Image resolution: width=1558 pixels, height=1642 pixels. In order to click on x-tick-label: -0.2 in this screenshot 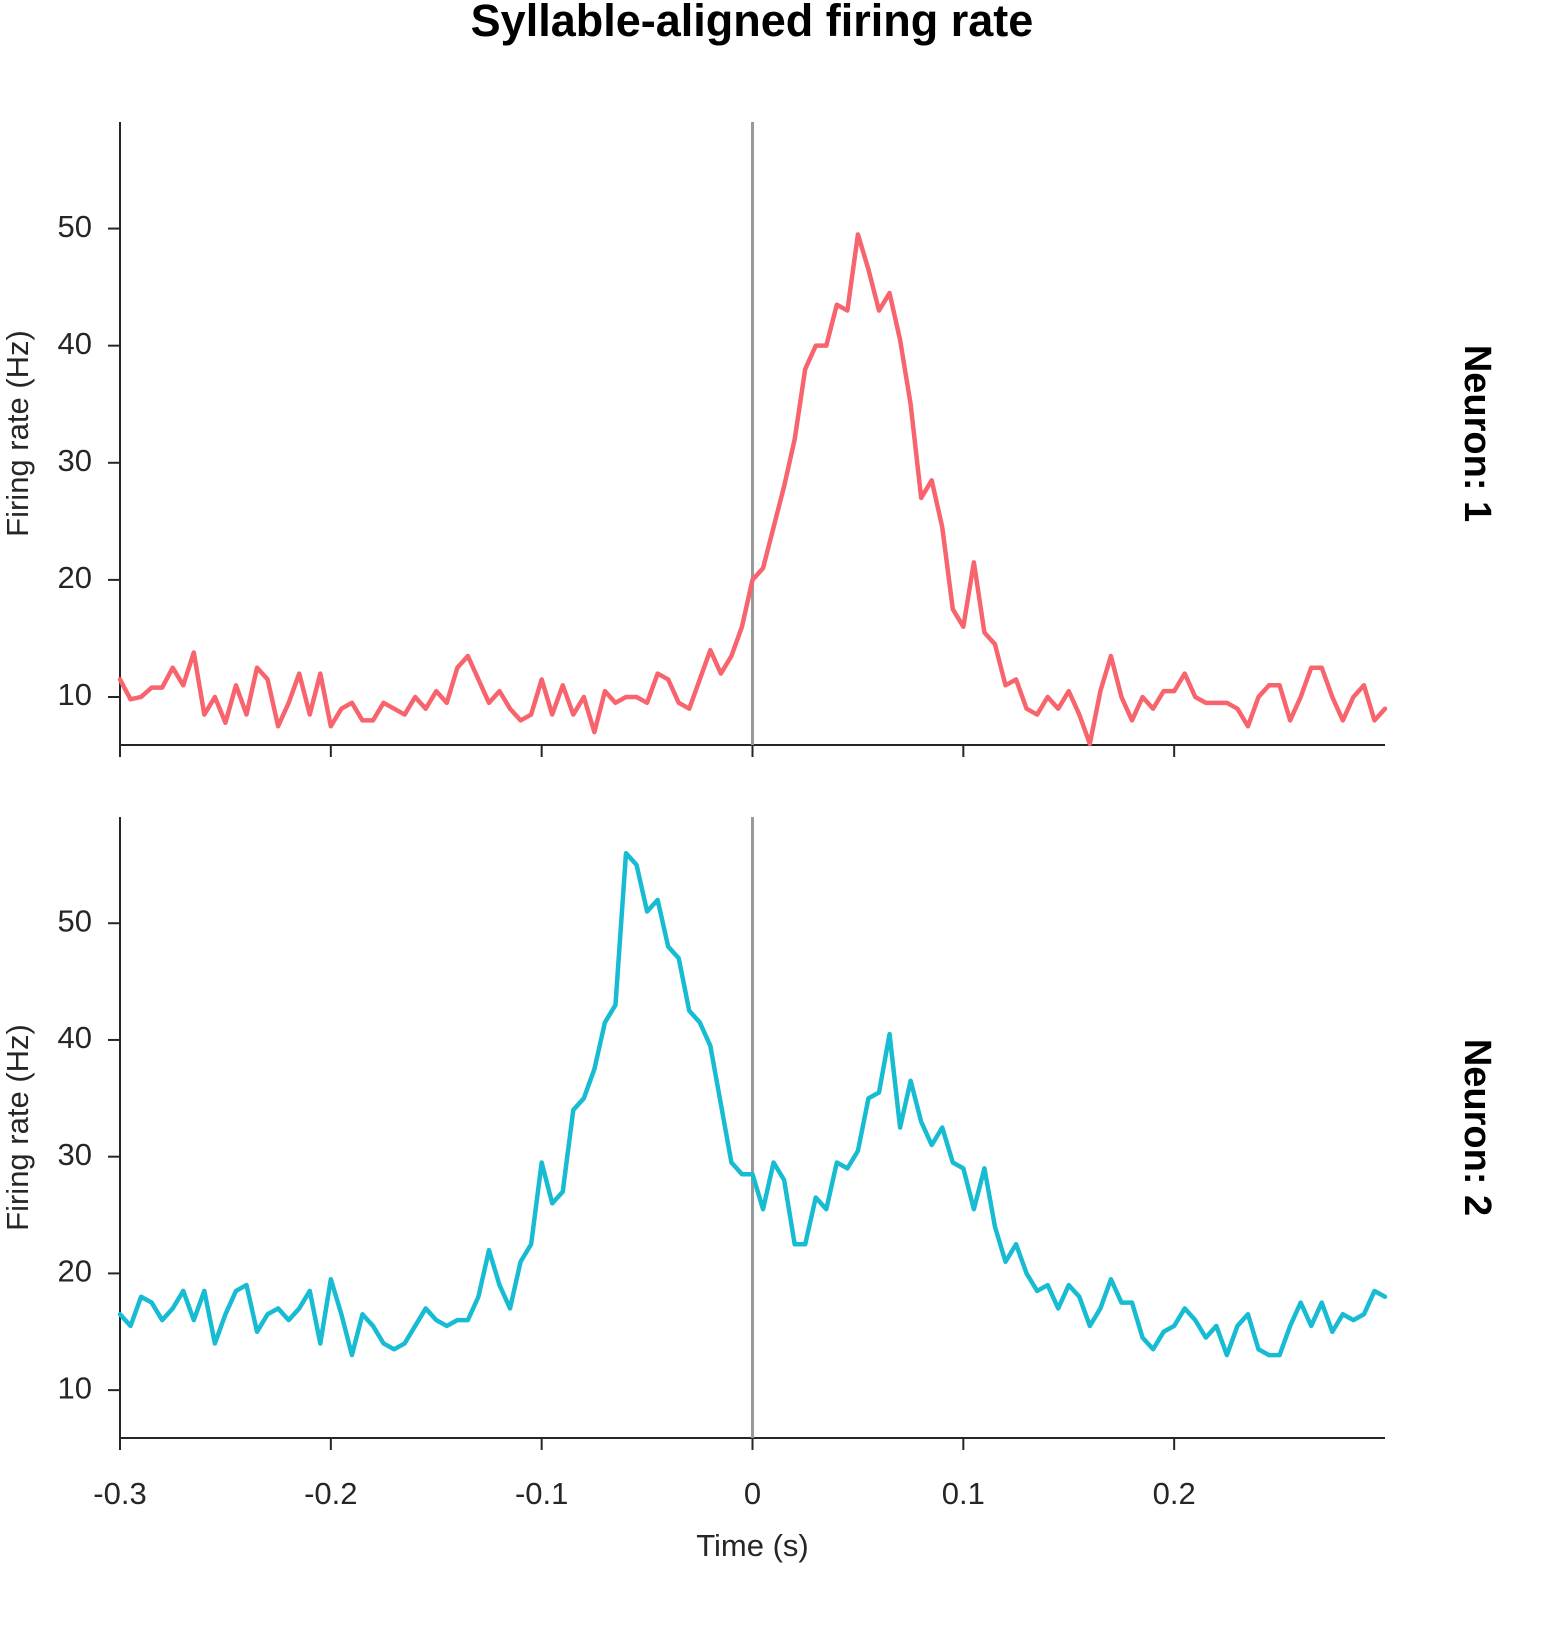, I will do `click(330, 1493)`.